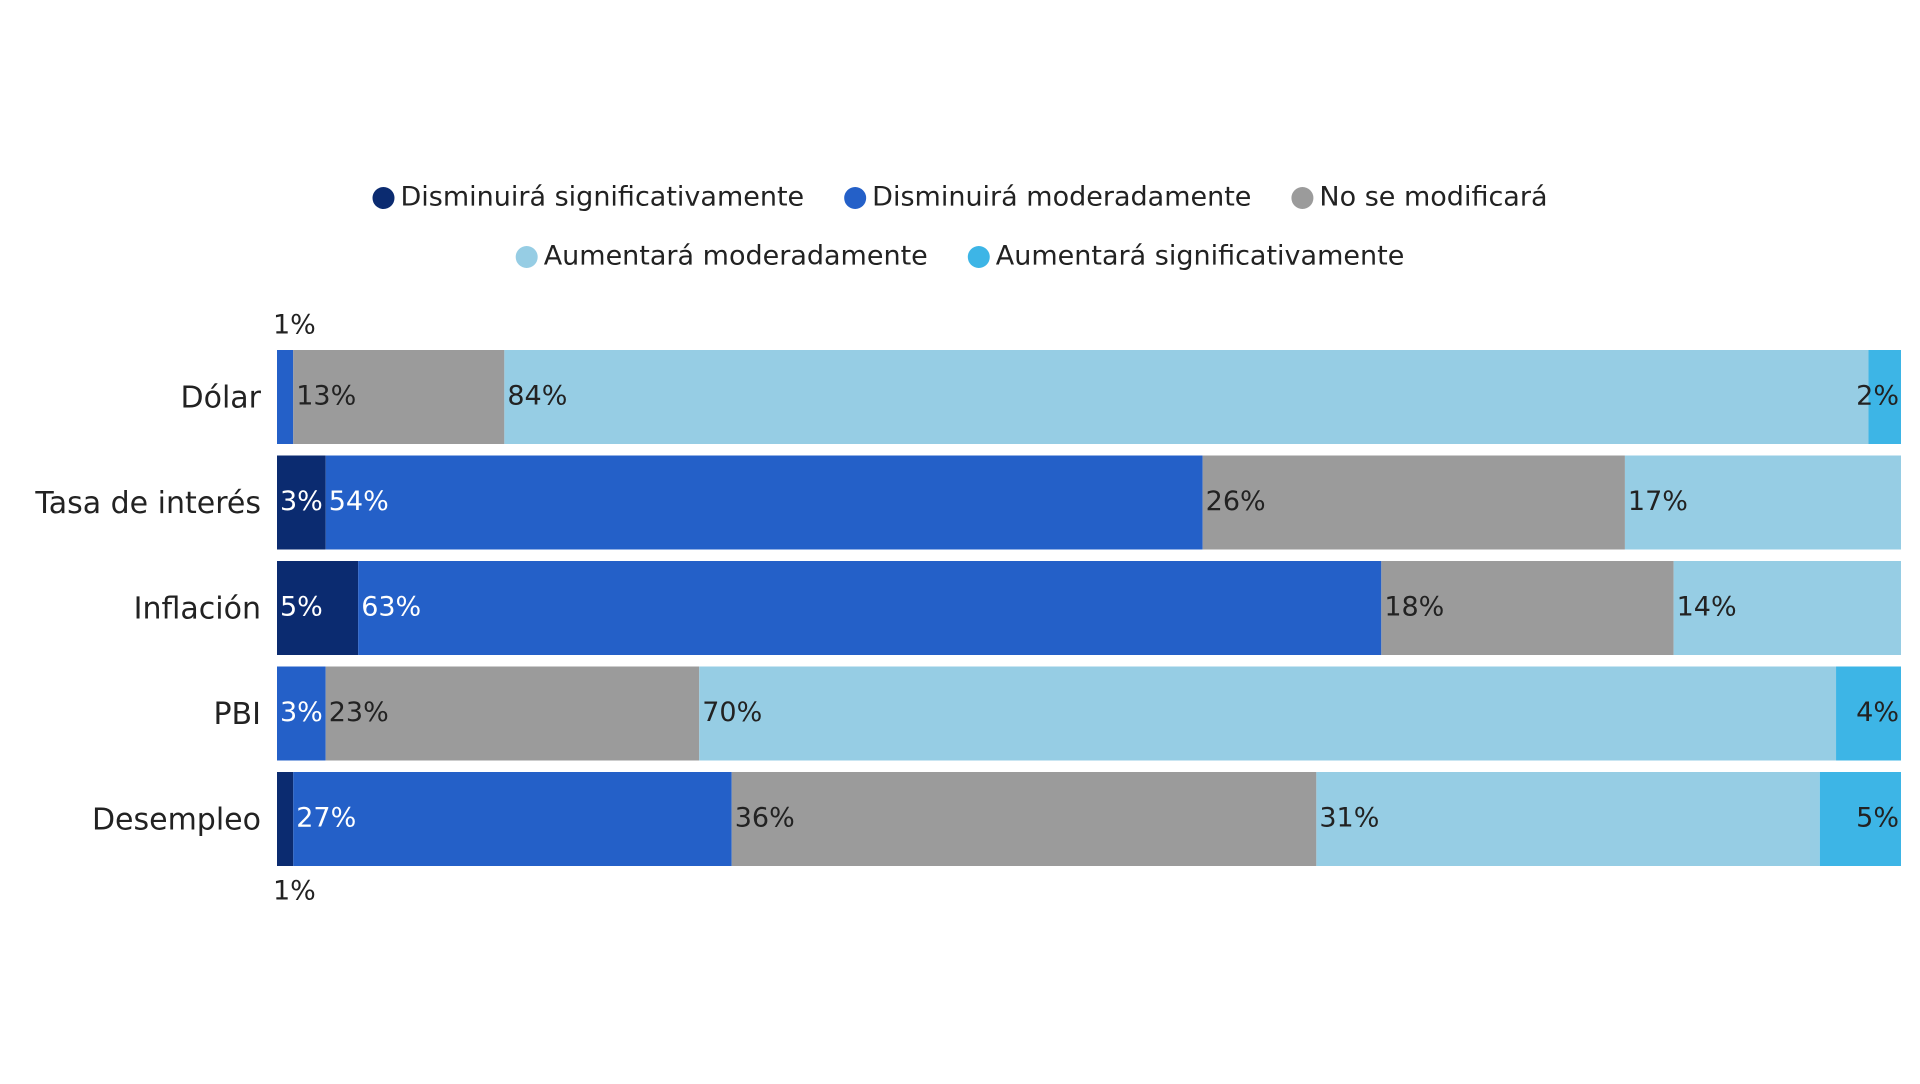 The width and height of the screenshot is (1920, 1084). I want to click on value-label: 63%, so click(391, 607).